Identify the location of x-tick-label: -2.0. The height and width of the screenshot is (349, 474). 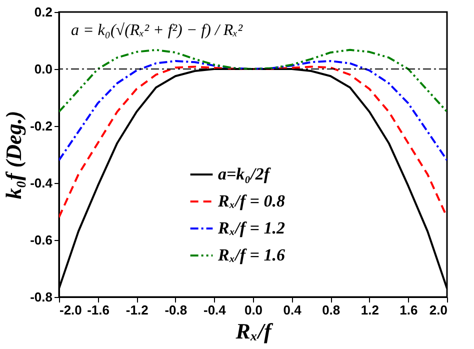
(71, 310).